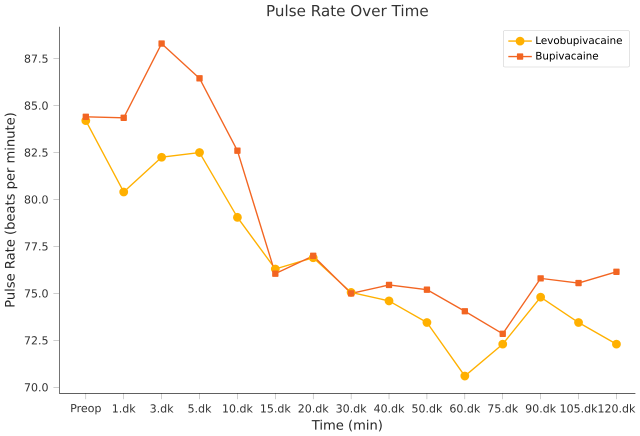 The image size is (640, 436). I want to click on chart-title: Pulse Rate Over Time, so click(347, 10).